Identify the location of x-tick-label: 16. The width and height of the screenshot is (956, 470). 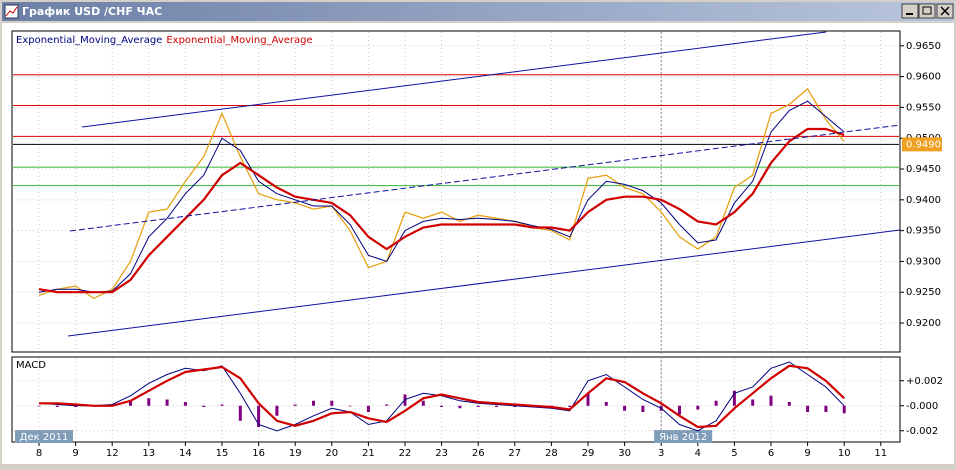
(258, 453).